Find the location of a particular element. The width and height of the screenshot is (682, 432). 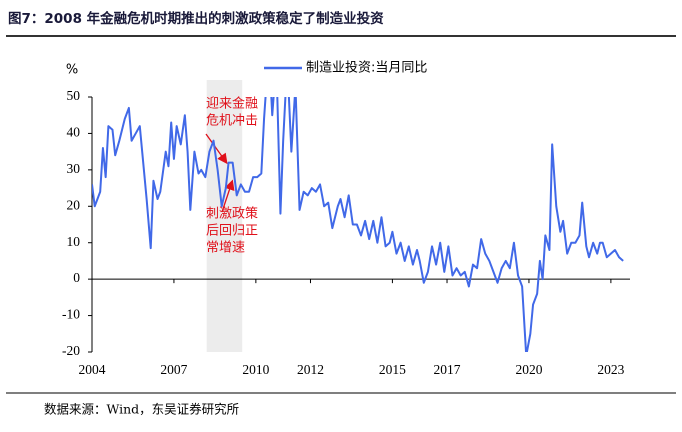

y-tick-label: 20 is located at coordinates (74, 204).